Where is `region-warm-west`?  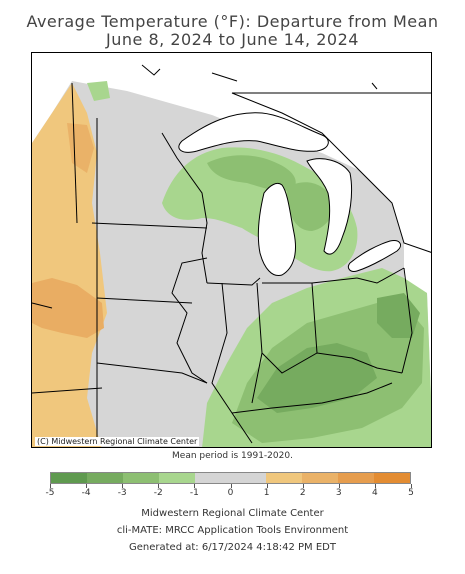
region-warm-west is located at coordinates (69, 265).